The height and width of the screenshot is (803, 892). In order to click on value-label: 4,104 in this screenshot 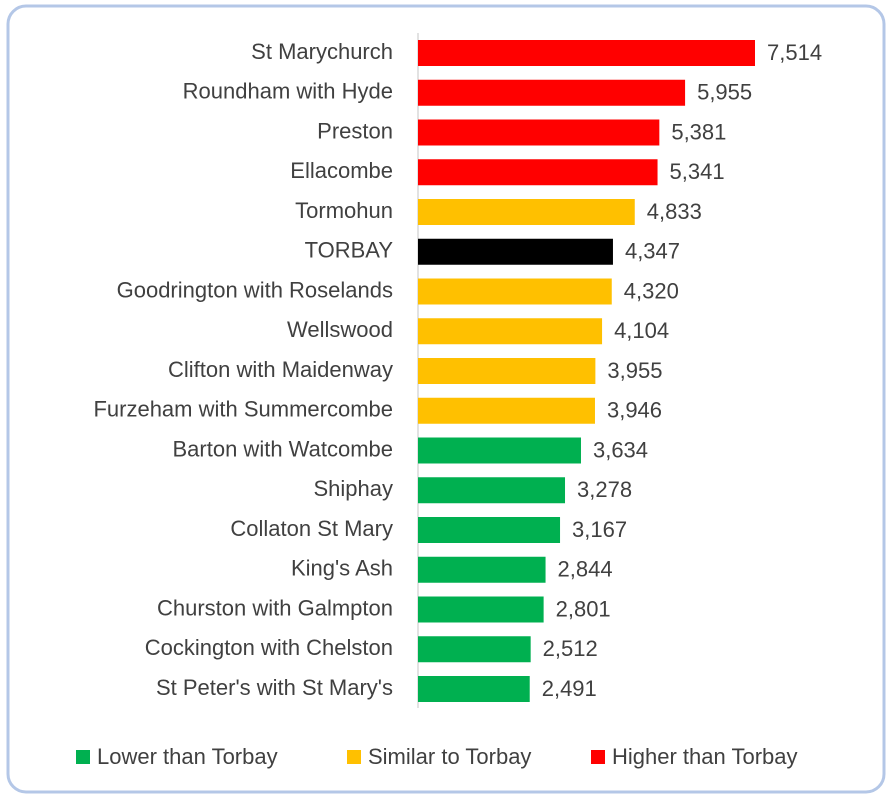, I will do `click(641, 330)`.